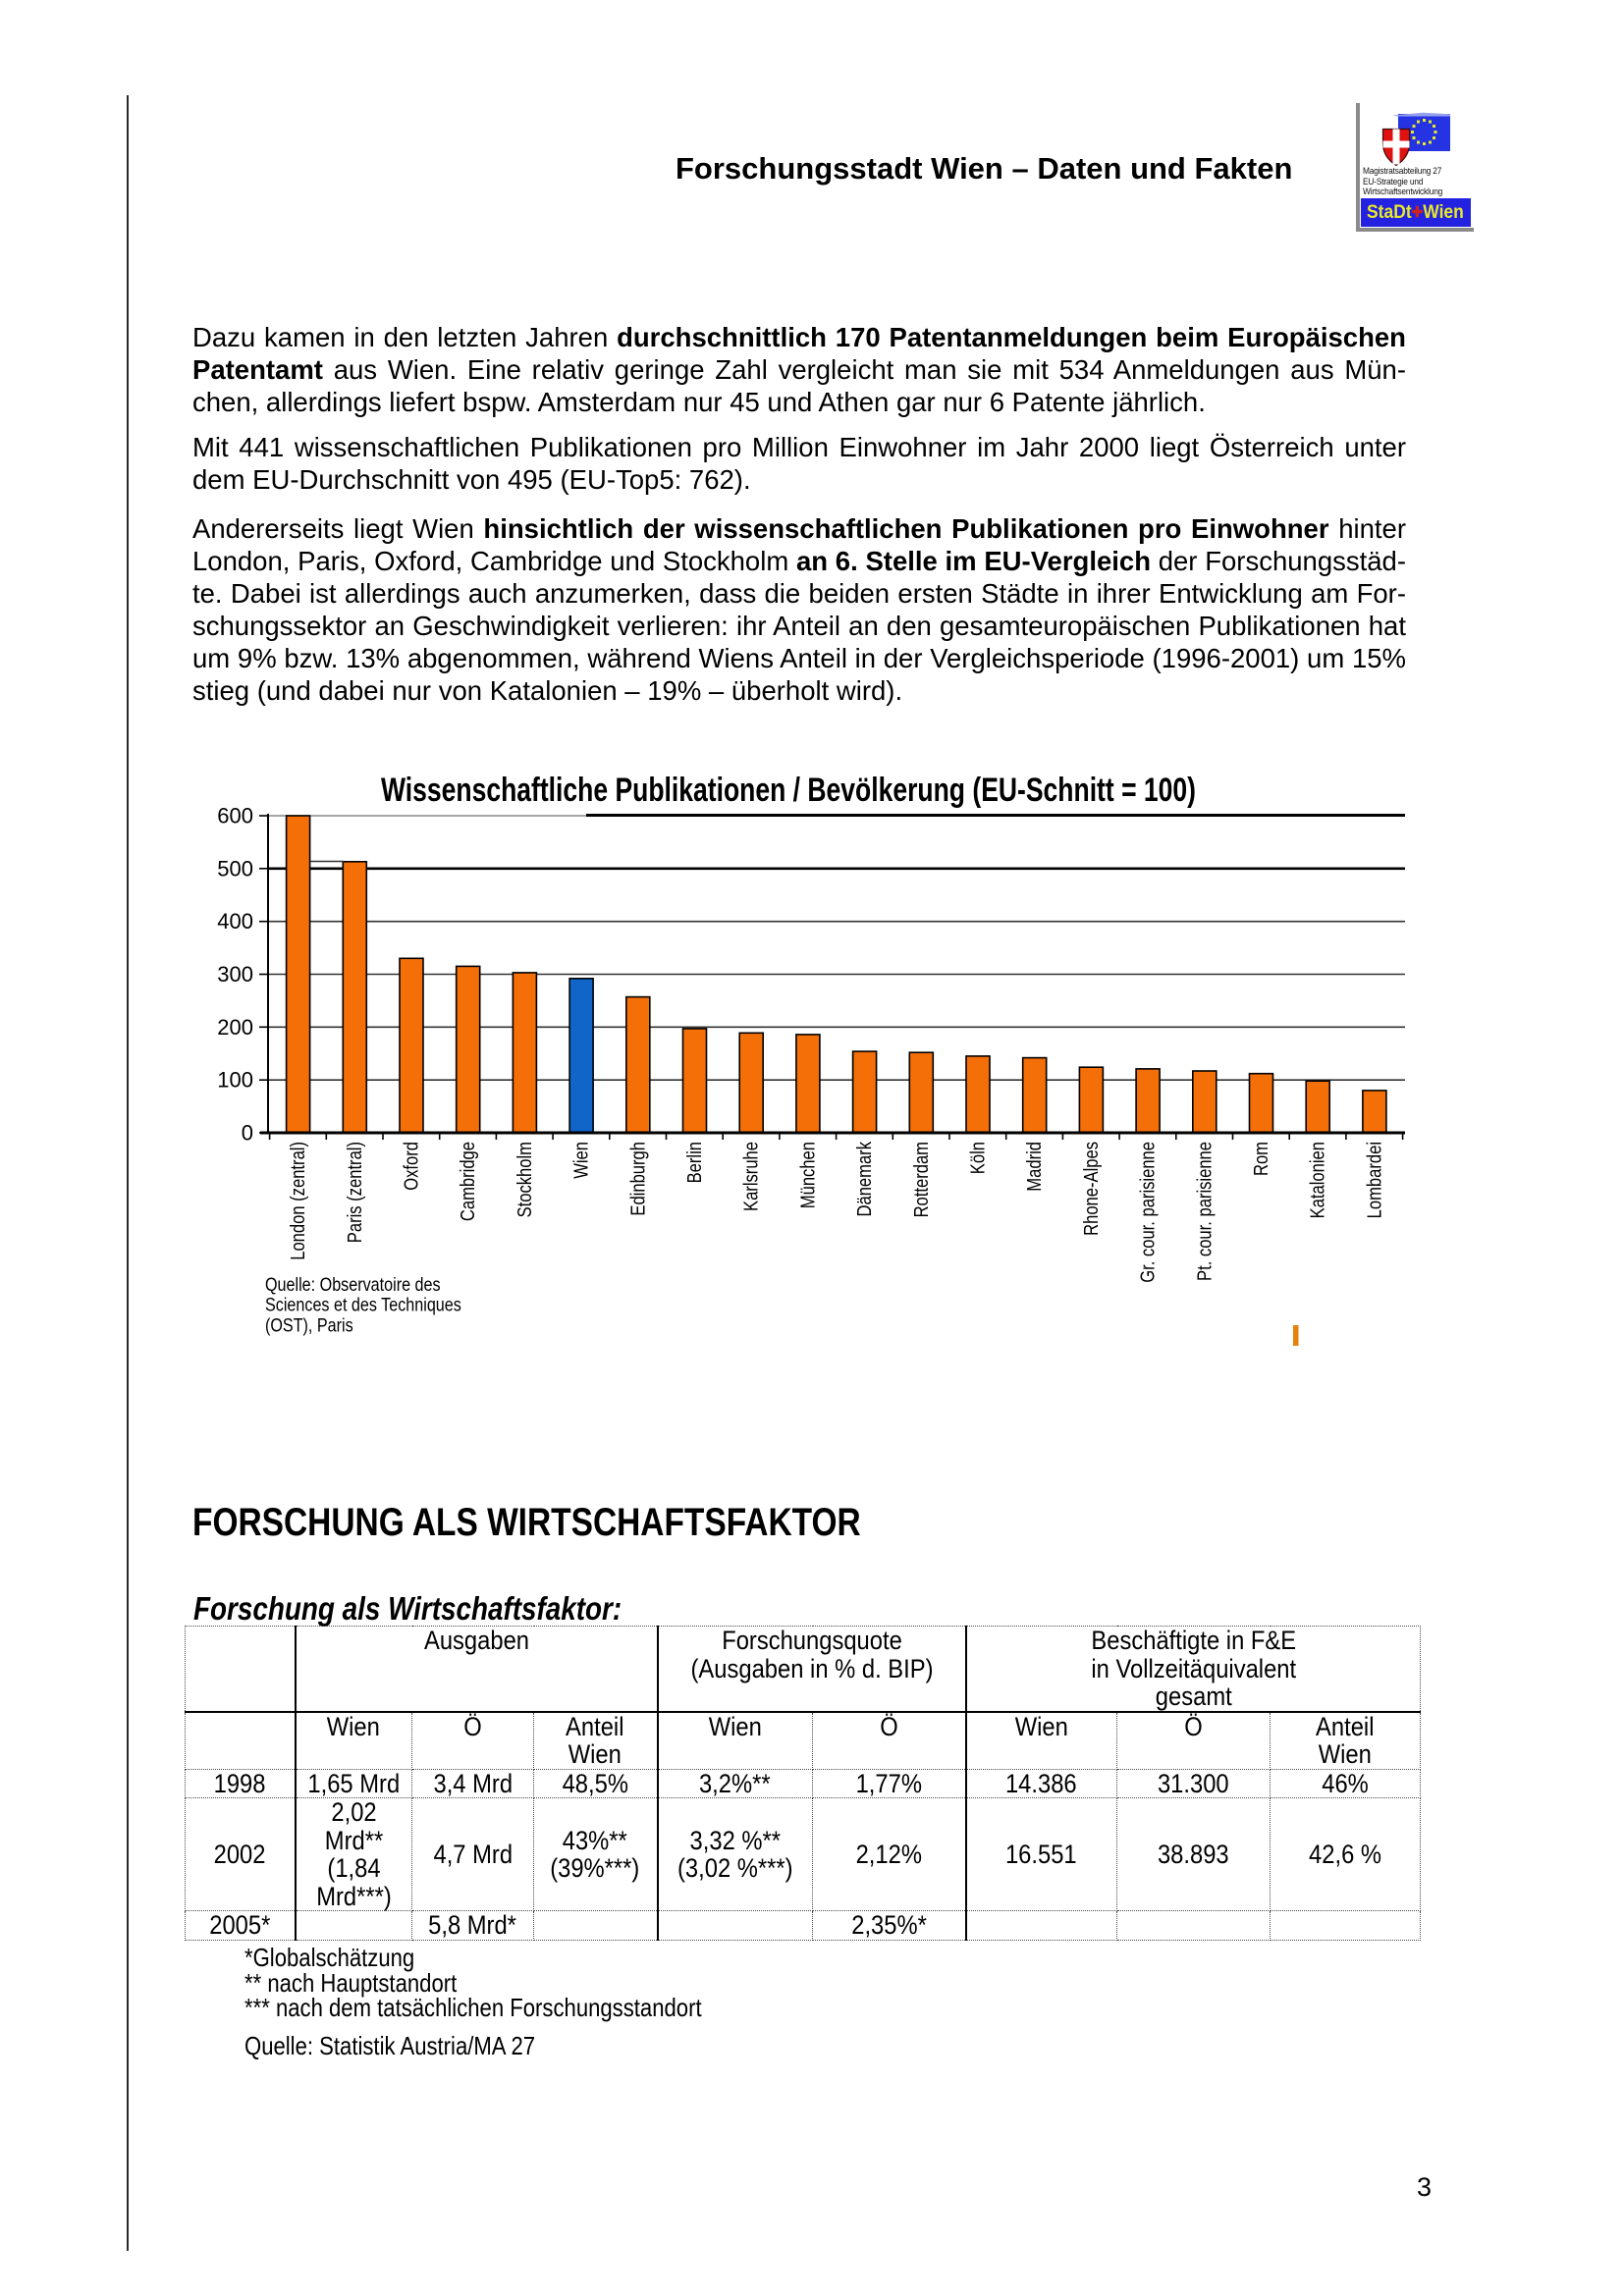  Describe the element at coordinates (807, 1175) in the screenshot. I see `svg-text: München` at that location.